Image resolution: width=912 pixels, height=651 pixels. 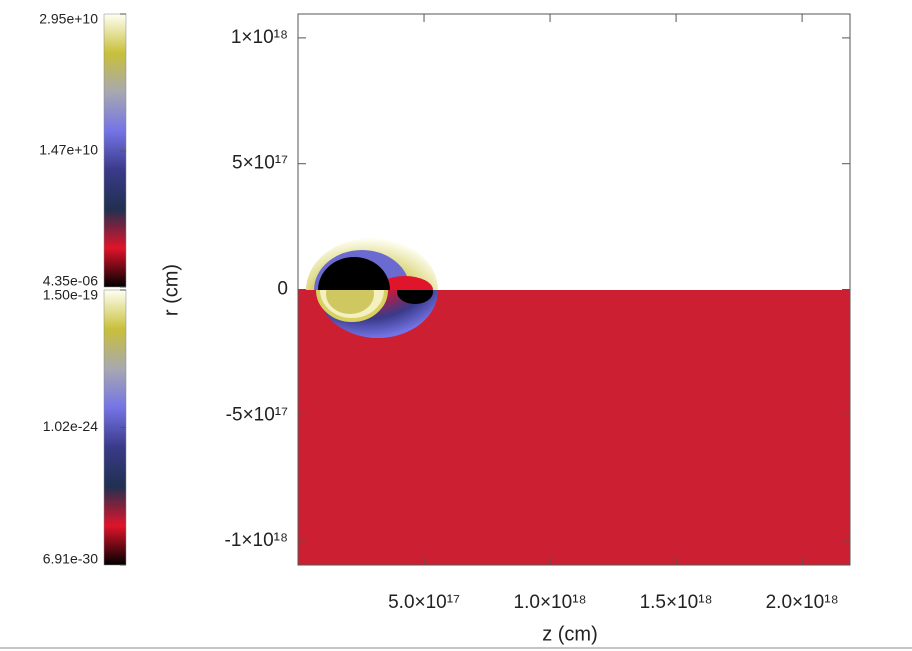 What do you see at coordinates (424, 602) in the screenshot?
I see `x-tick-label: 5.0×10¹⁷` at bounding box center [424, 602].